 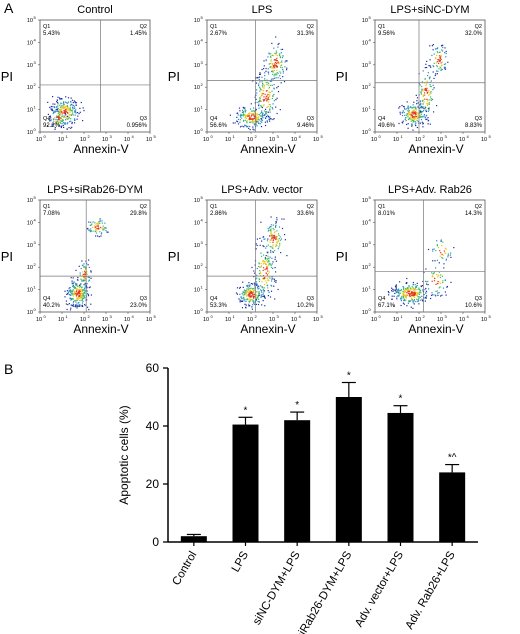 What do you see at coordinates (370, 129) in the screenshot?
I see `y-tick-exponent: 0` at bounding box center [370, 129].